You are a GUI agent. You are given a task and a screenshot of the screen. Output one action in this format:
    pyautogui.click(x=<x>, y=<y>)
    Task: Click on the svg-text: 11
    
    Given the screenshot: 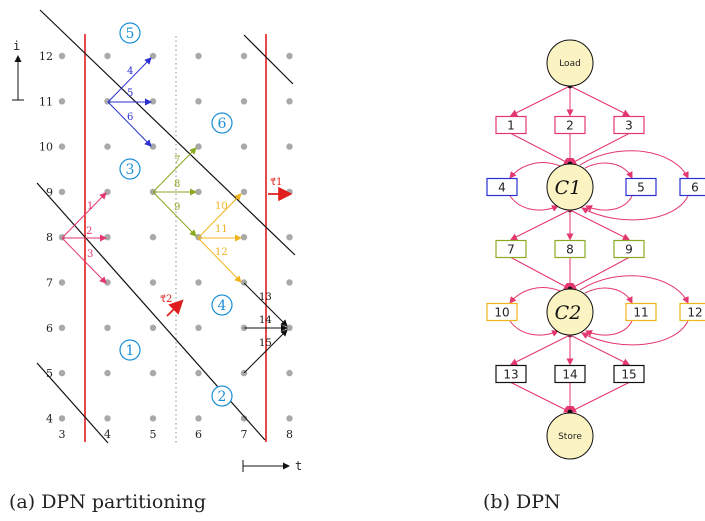 What is the action you would take?
    pyautogui.click(x=640, y=313)
    